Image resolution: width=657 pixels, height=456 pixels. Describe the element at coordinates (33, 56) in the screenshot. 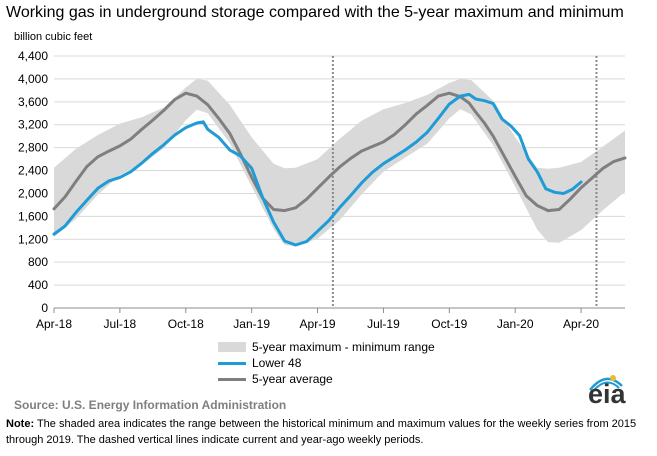

I see `y-tick-label: 4,400` at that location.